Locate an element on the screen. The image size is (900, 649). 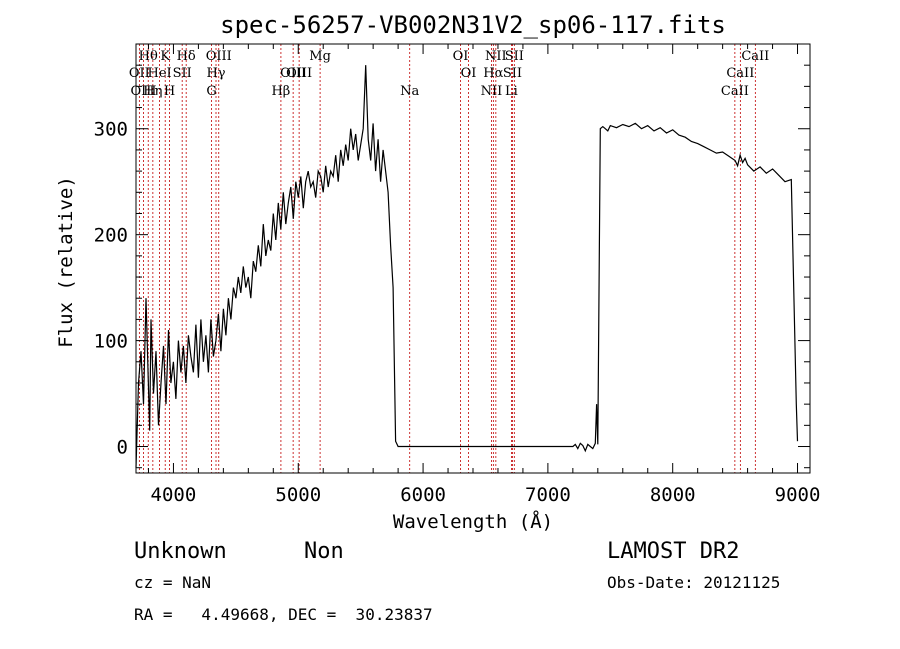
spectral-line-label: Hγ is located at coordinates (215, 73).